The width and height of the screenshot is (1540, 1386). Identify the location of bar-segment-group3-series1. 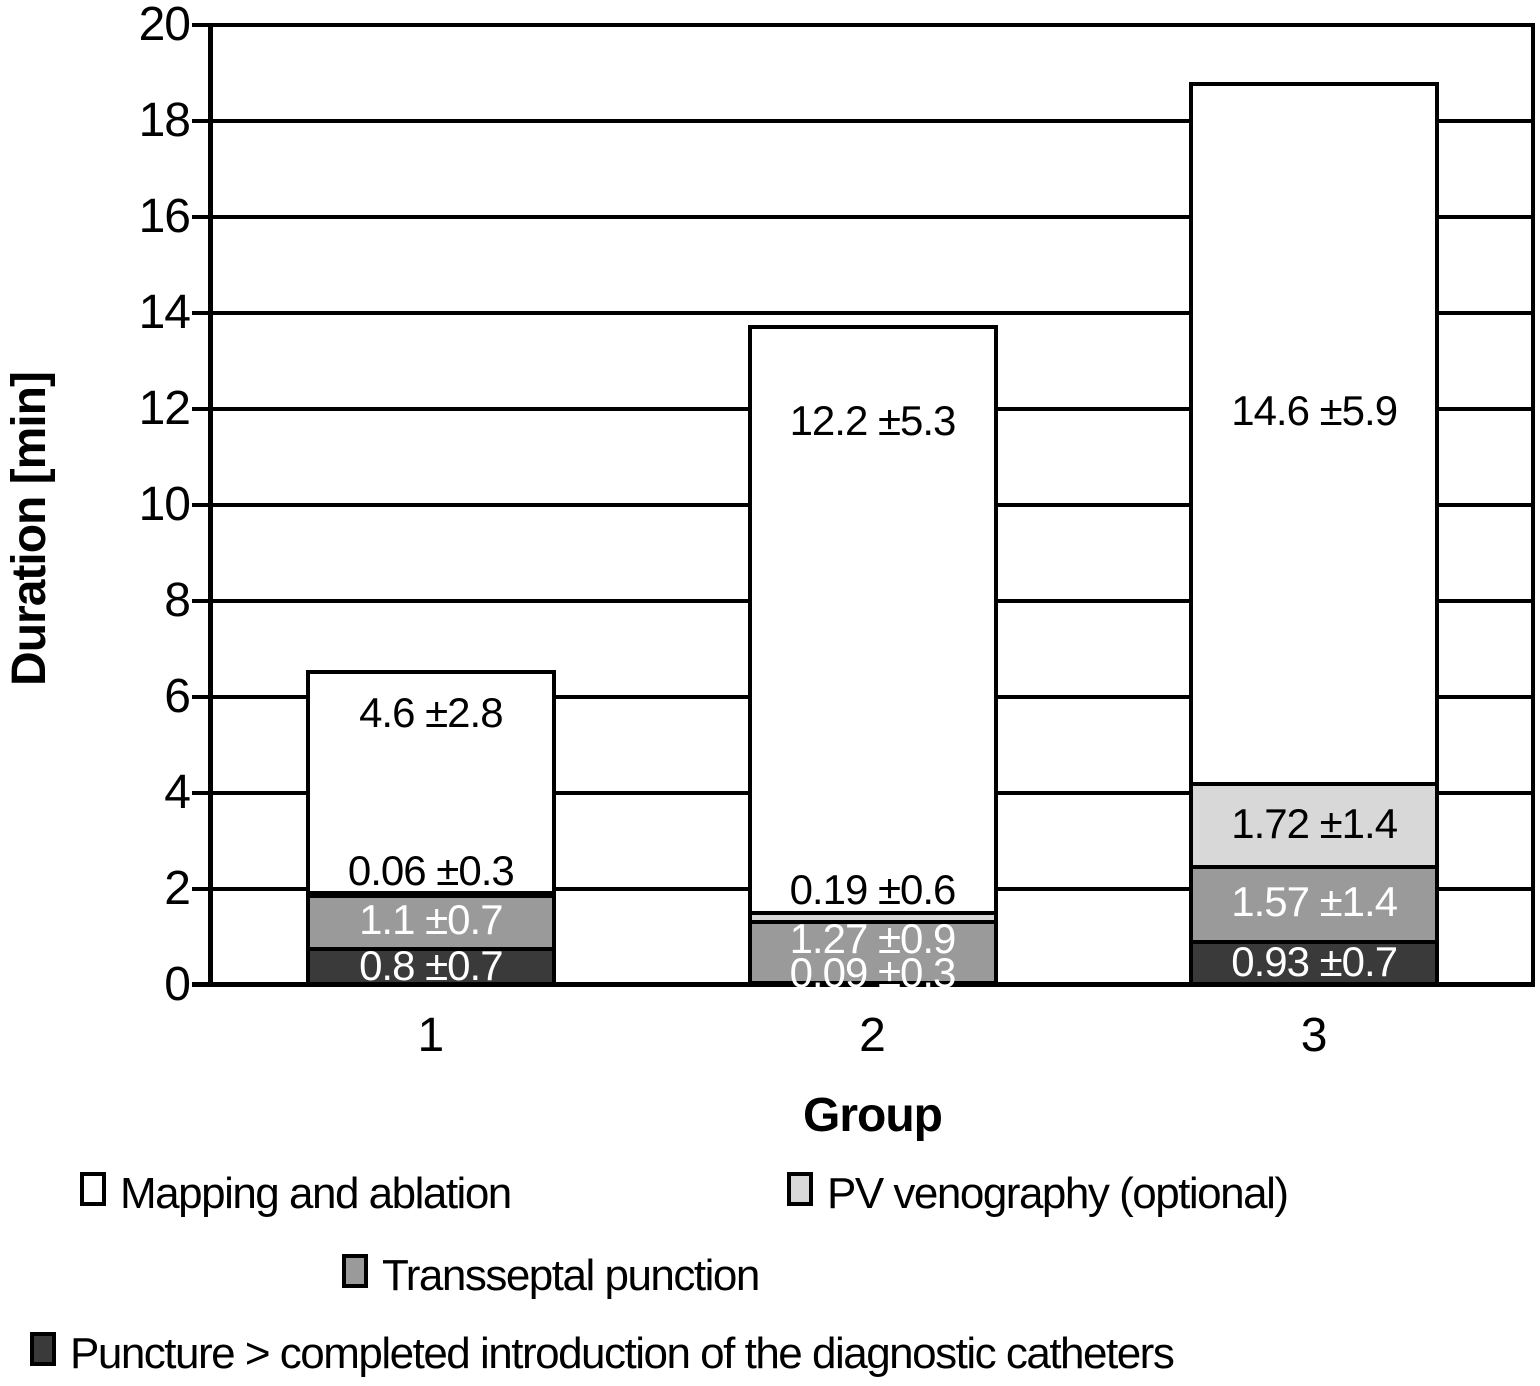
(1314, 903).